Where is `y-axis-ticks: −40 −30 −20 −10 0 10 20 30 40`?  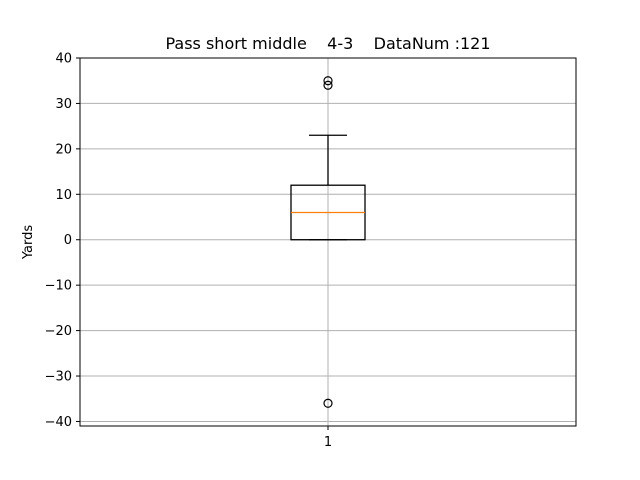
y-axis-ticks: −40 −30 −20 −10 0 10 20 30 40 is located at coordinates (62, 241).